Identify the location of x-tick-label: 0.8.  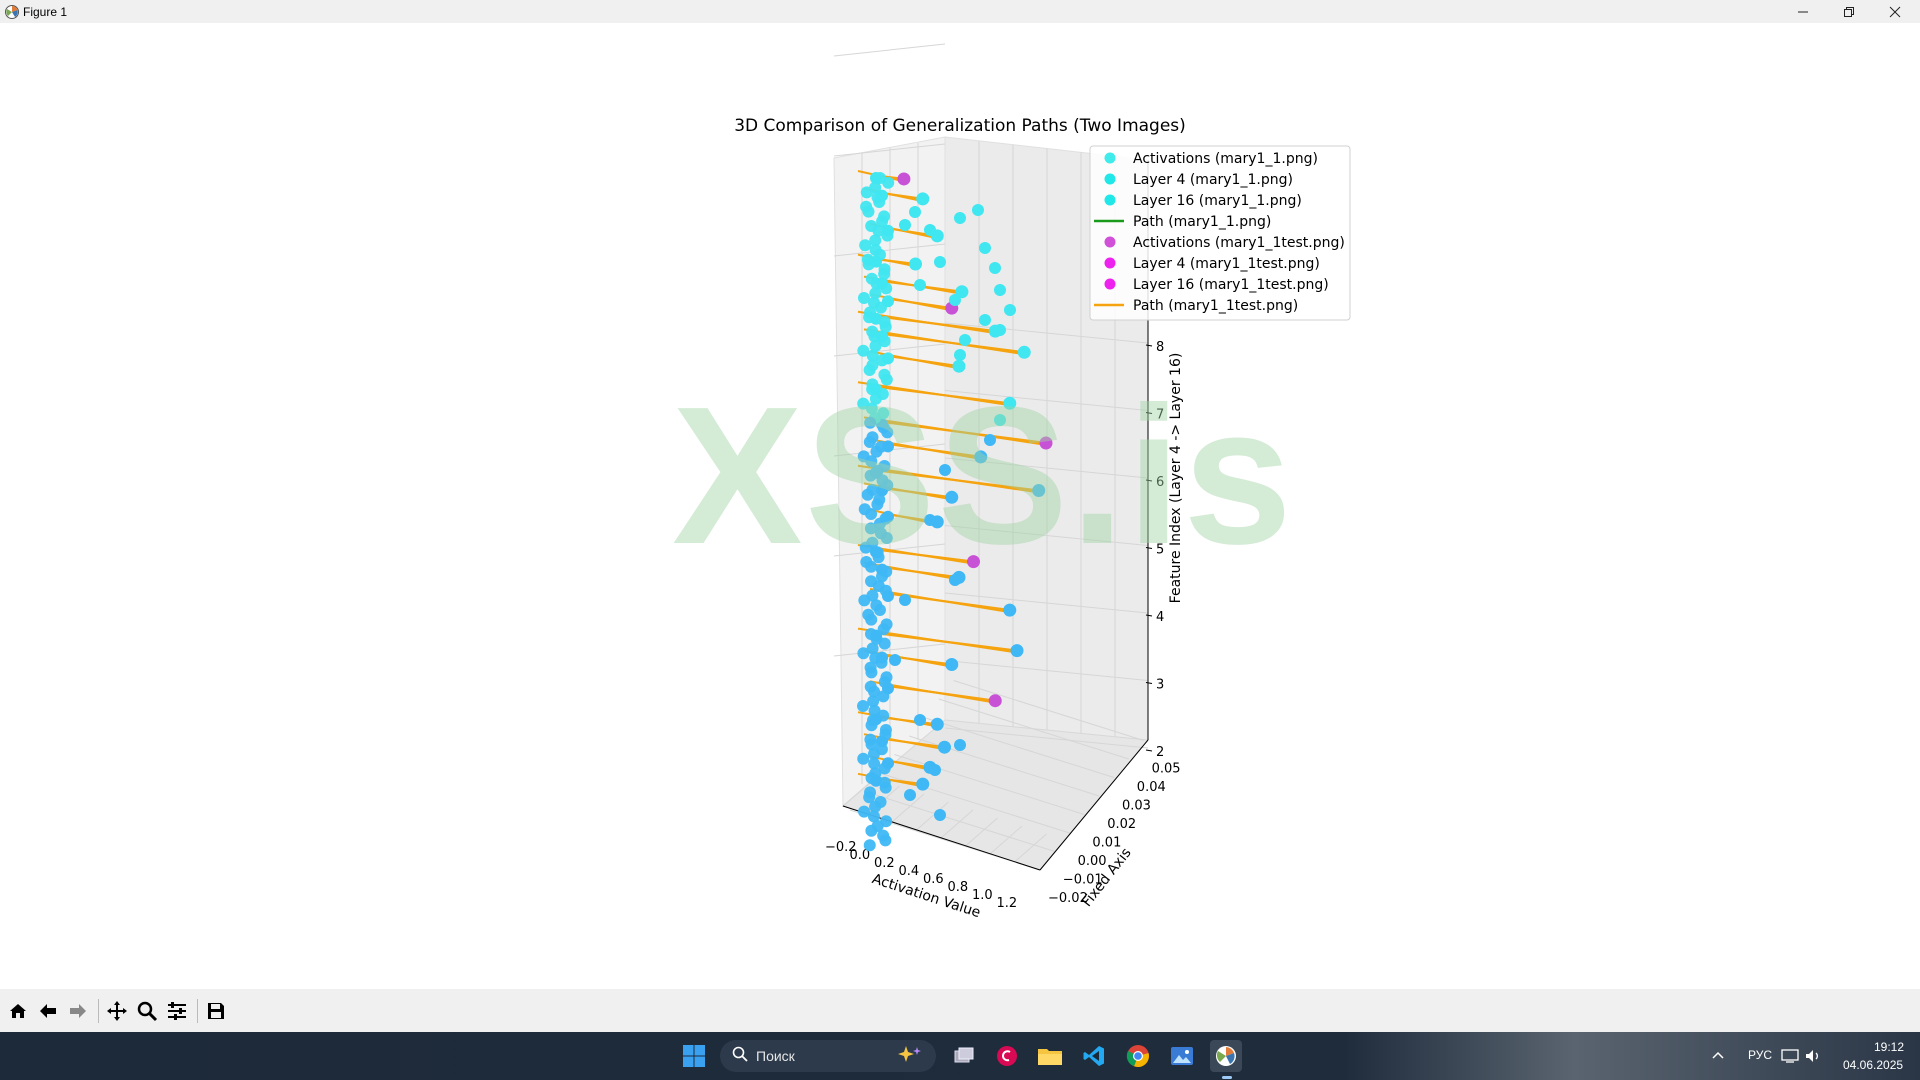
(958, 887).